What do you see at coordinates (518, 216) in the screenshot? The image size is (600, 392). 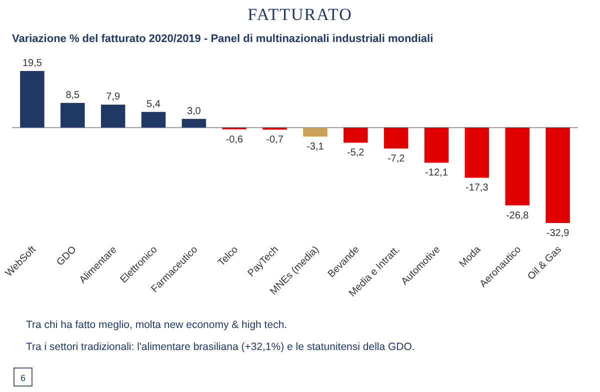 I see `data-label: -26,8` at bounding box center [518, 216].